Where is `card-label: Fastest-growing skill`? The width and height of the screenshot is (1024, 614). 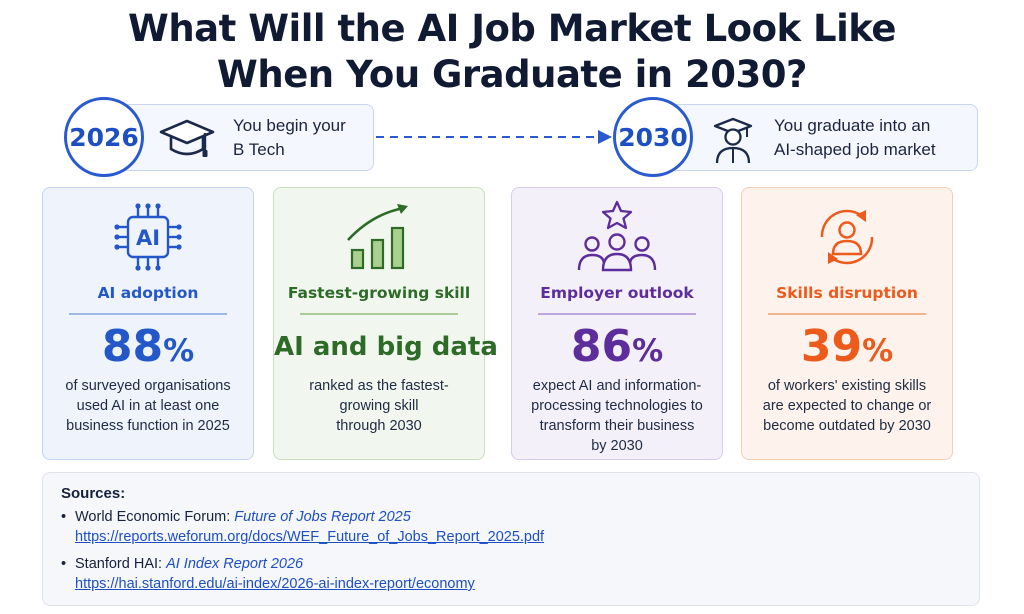 card-label: Fastest-growing skill is located at coordinates (379, 293).